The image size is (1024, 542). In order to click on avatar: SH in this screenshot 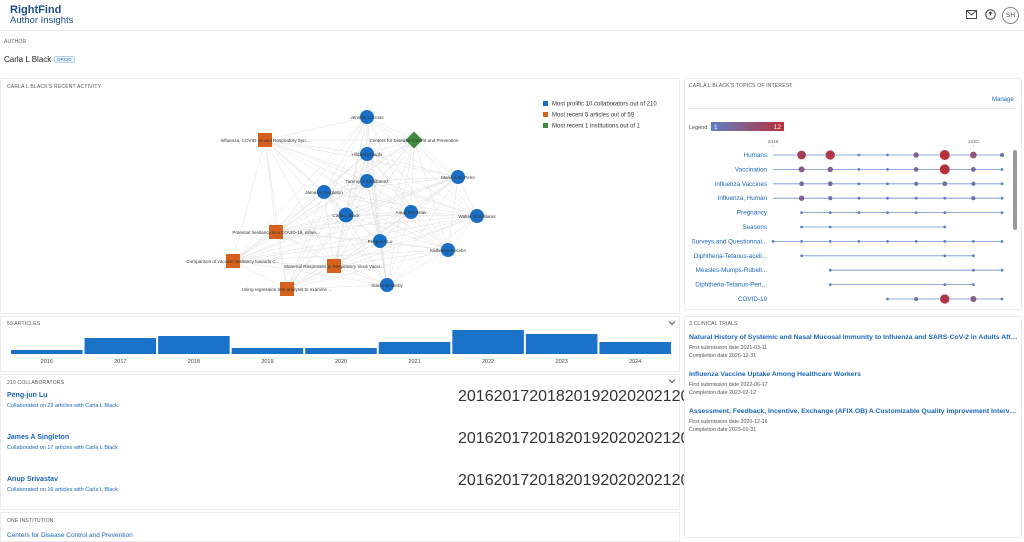, I will do `click(1010, 15)`.